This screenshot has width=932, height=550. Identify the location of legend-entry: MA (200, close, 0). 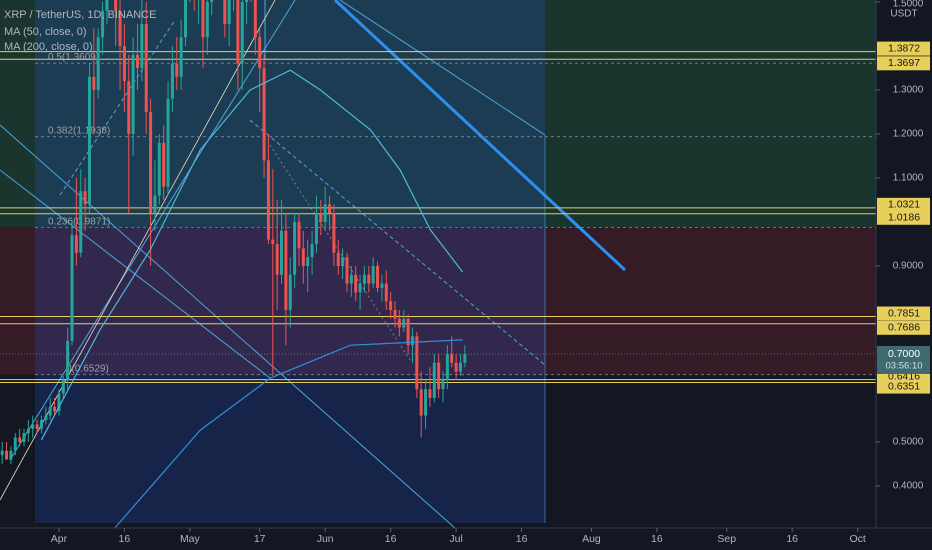
(48, 47).